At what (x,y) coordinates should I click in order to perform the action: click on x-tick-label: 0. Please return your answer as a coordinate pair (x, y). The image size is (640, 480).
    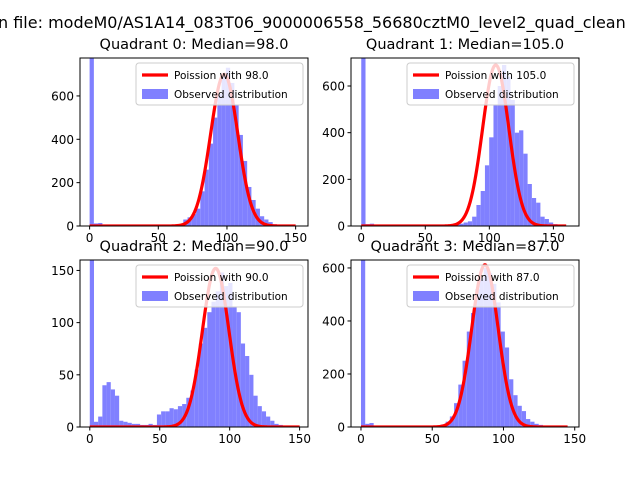
    Looking at the image, I should click on (361, 439).